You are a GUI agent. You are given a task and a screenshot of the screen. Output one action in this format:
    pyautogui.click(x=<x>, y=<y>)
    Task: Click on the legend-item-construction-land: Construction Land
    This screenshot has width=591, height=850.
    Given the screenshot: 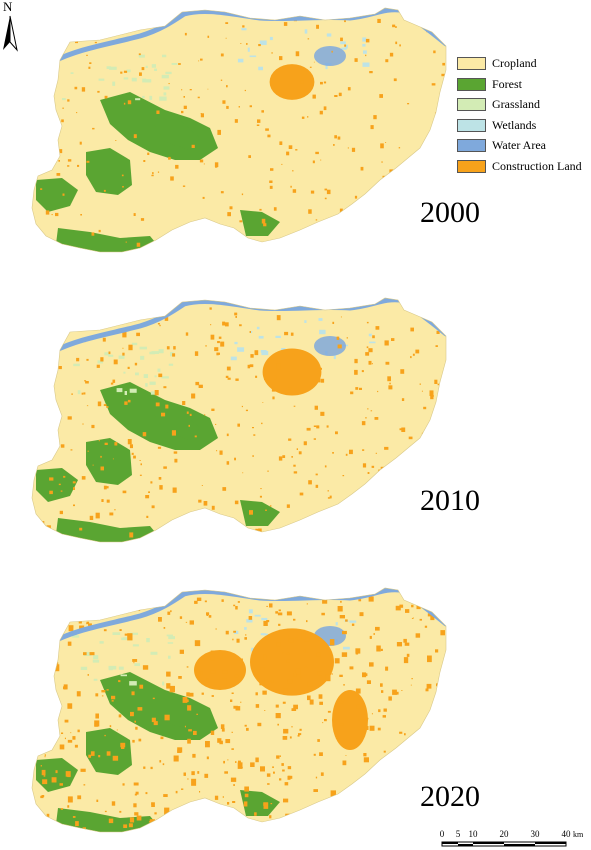 What is the action you would take?
    pyautogui.click(x=524, y=168)
    